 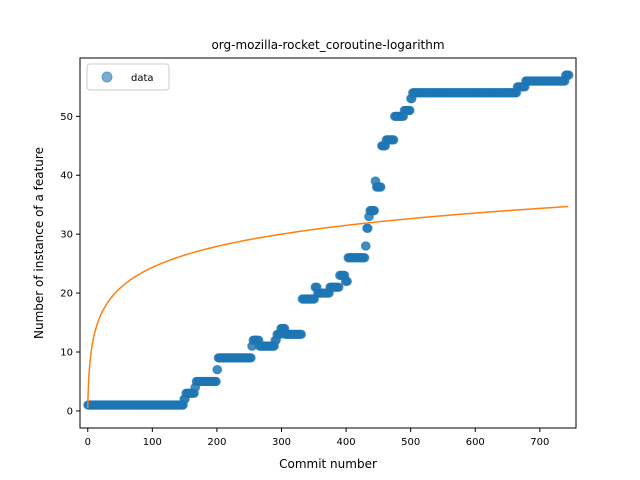 I want to click on x-tick-label: 400, so click(x=346, y=442).